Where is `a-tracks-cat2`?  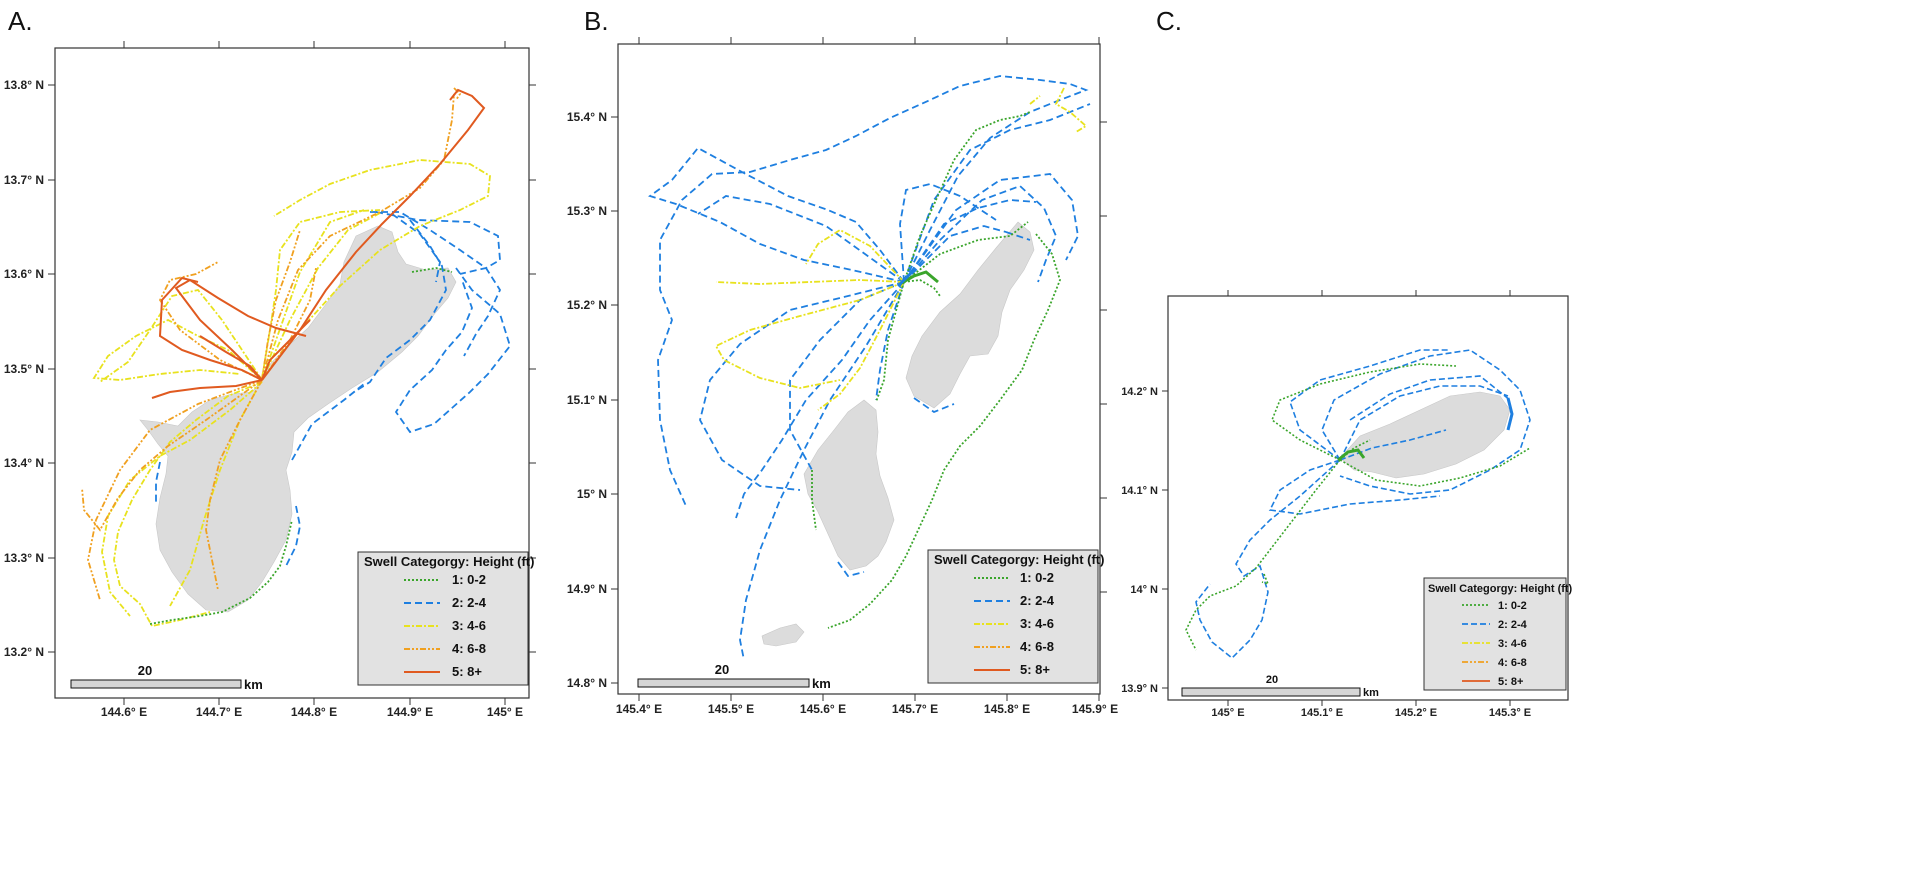 a-tracks-cat2 is located at coordinates (333, 389).